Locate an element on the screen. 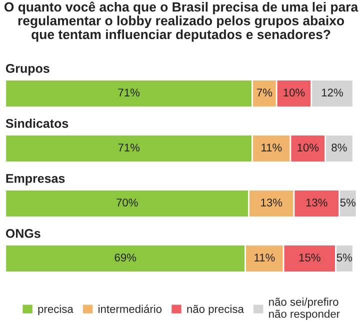 This screenshot has width=362, height=330. data-label: 8% is located at coordinates (339, 148).